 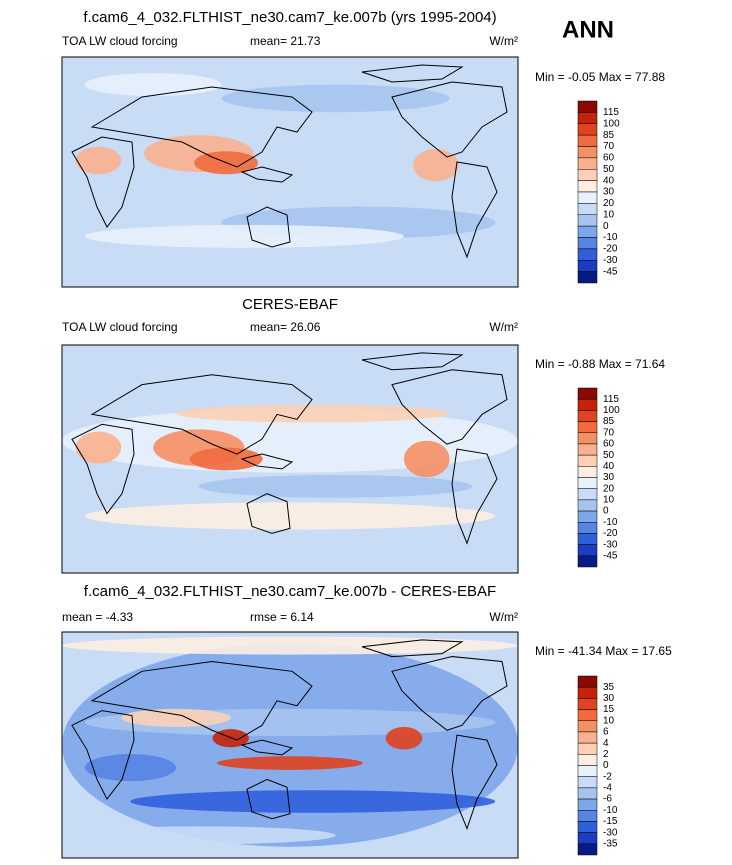 What do you see at coordinates (606, 743) in the screenshot?
I see `colorbar-label: 4` at bounding box center [606, 743].